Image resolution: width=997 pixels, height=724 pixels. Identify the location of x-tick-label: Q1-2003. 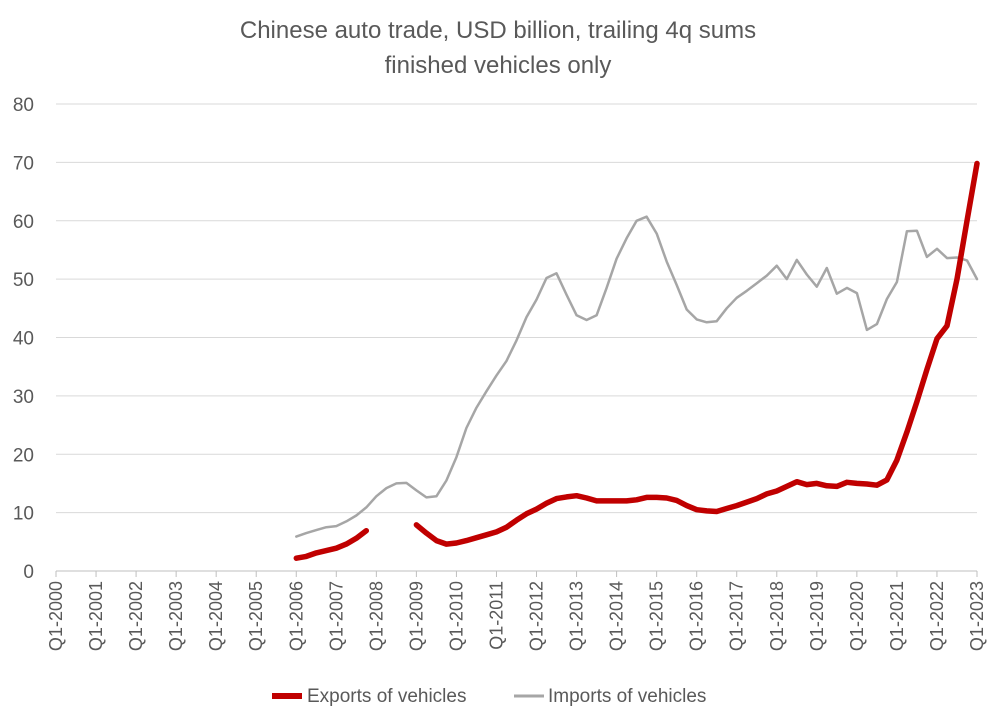
(176, 616).